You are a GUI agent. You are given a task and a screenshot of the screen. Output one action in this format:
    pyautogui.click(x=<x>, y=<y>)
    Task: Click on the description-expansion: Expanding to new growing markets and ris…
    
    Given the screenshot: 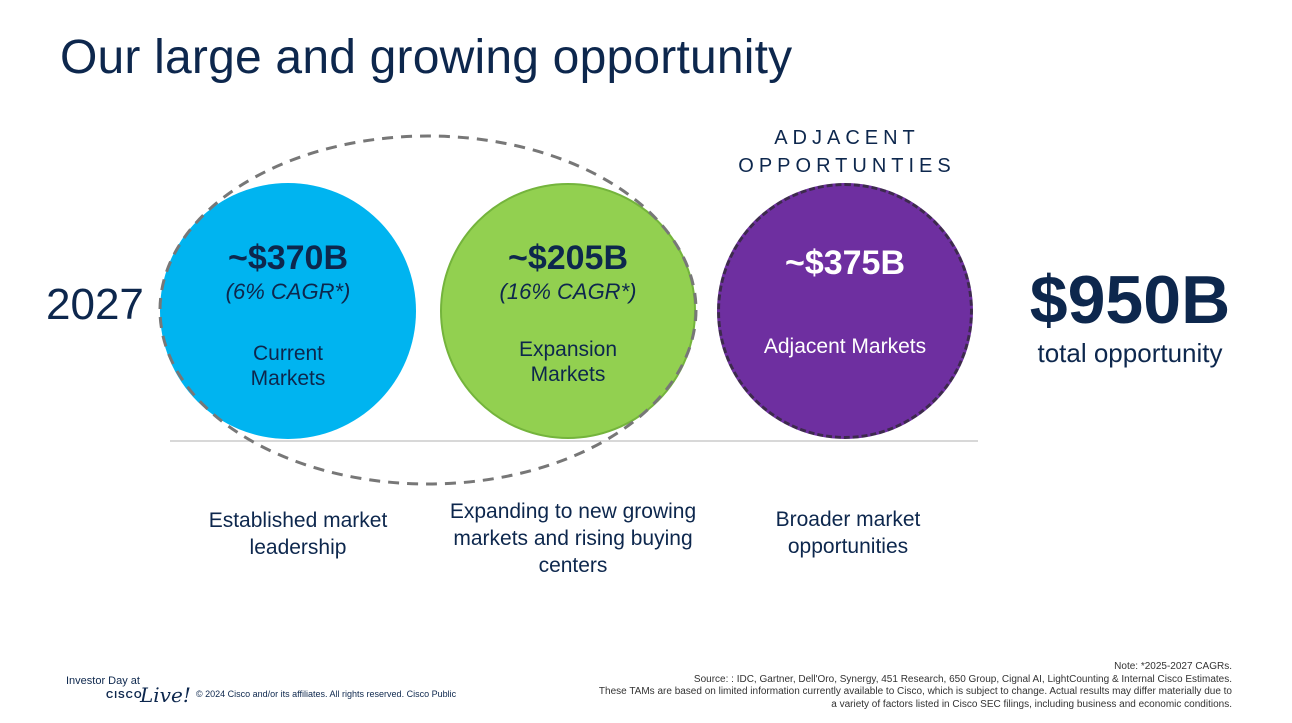 What is the action you would take?
    pyautogui.click(x=573, y=538)
    